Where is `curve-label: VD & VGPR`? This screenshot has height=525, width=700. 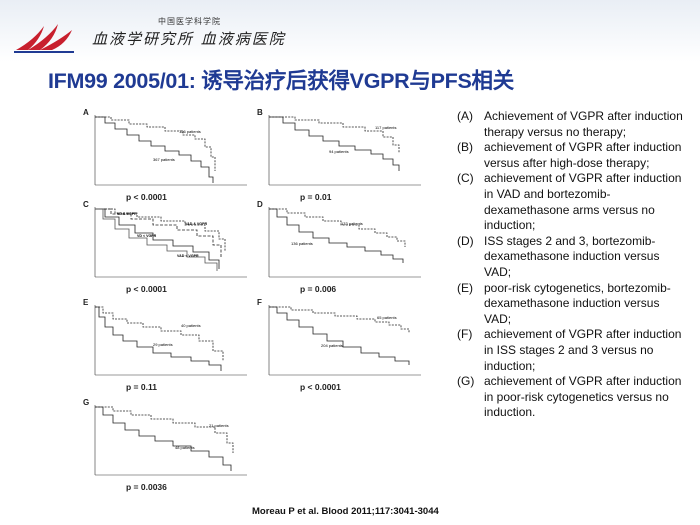 curve-label: VD & VGPR is located at coordinates (127, 214).